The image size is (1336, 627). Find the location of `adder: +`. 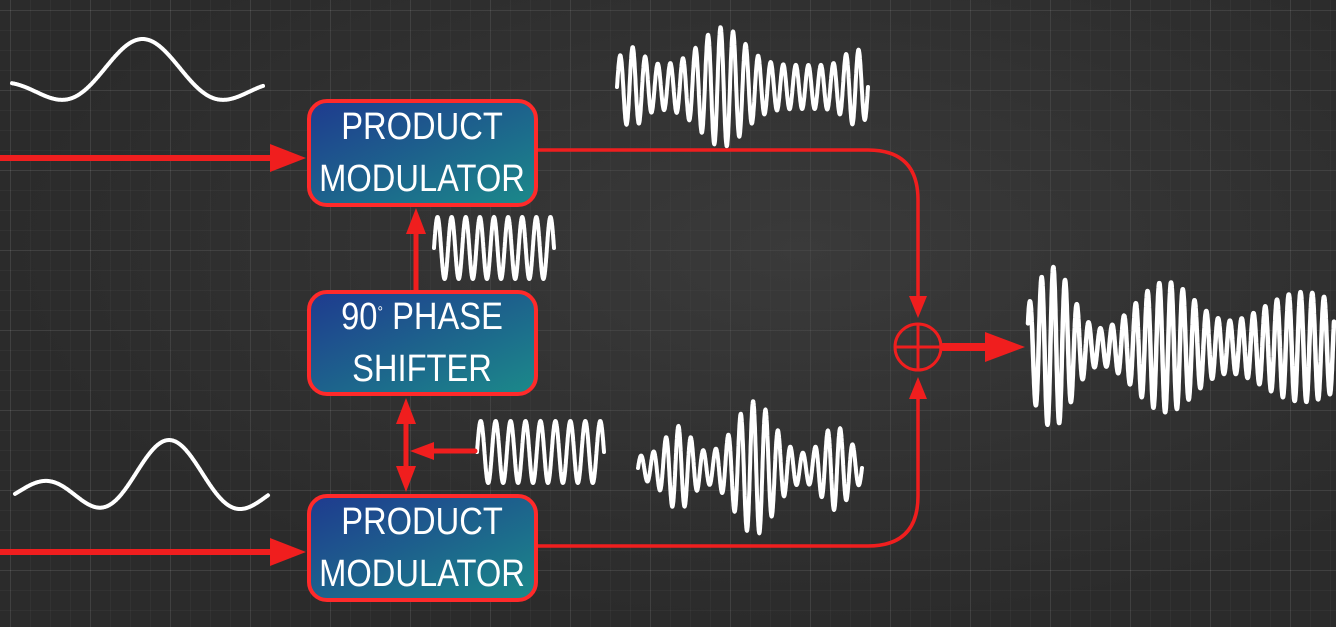

adder: + is located at coordinates (918, 347).